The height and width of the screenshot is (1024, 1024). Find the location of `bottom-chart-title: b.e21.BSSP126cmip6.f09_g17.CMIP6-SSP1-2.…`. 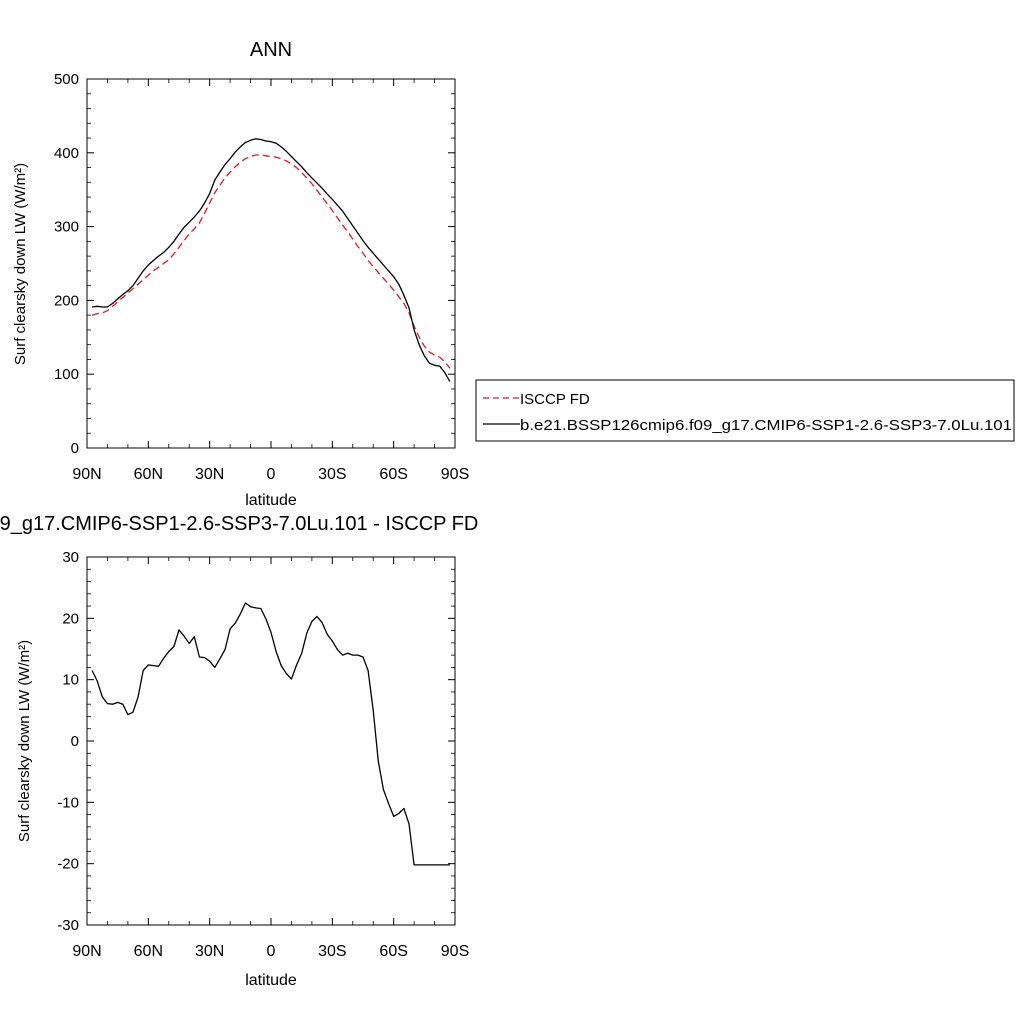

bottom-chart-title: b.e21.BSSP126cmip6.f09_g17.CMIP6-SSP1-2.… is located at coordinates (239, 524).